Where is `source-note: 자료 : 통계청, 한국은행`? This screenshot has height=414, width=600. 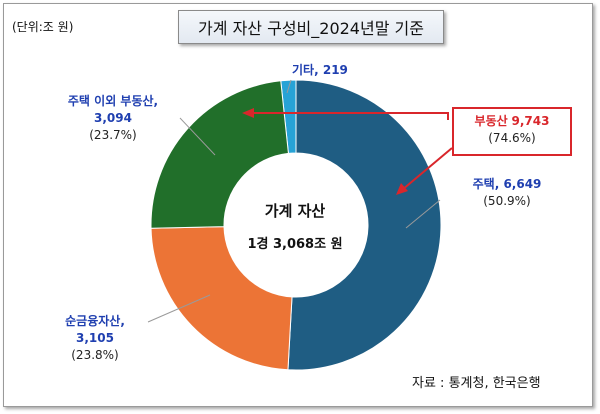
source-note: 자료 : 통계청, 한국은행 is located at coordinates (476, 383).